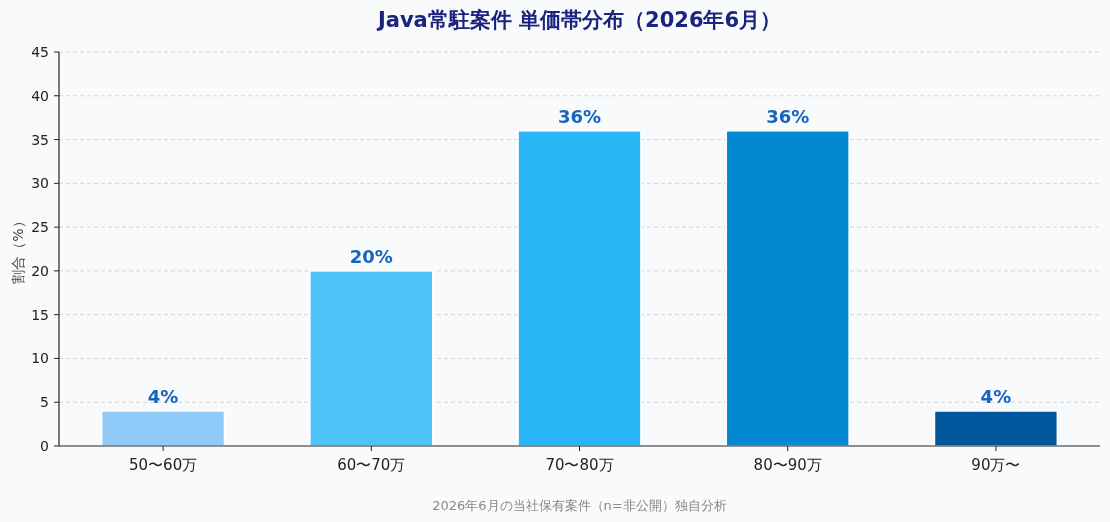 Image resolution: width=1110 pixels, height=522 pixels. I want to click on x-tick-label: 70〜80万, so click(579, 465).